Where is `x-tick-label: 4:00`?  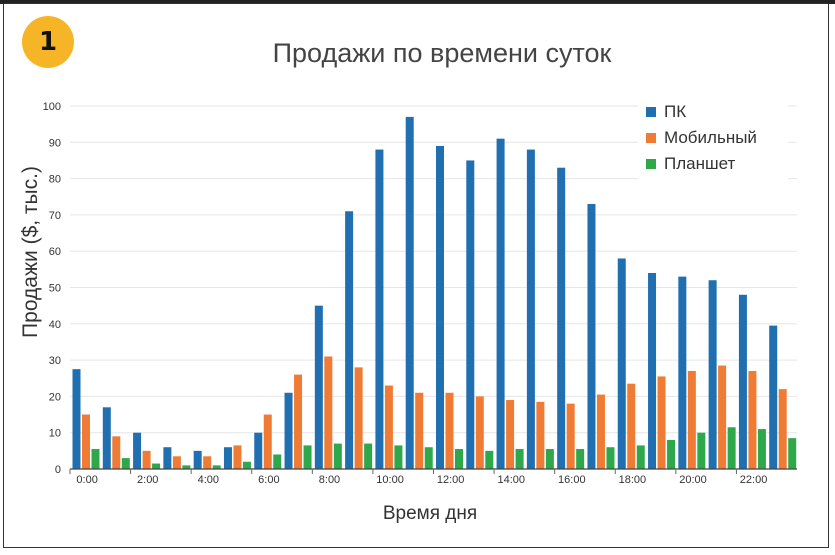
x-tick-label: 4:00 is located at coordinates (208, 480).